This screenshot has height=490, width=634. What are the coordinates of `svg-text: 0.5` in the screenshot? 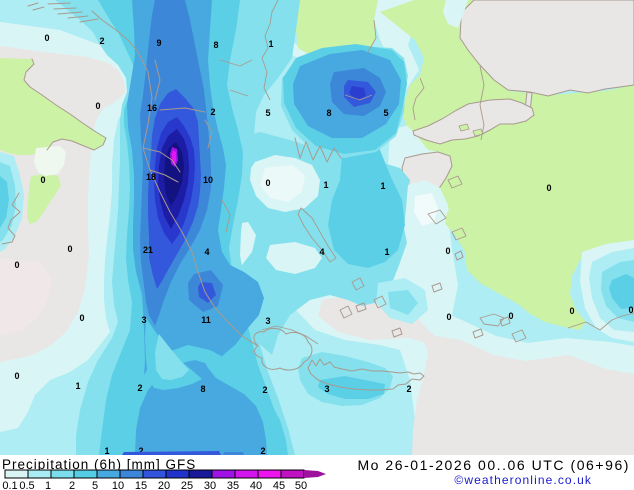 It's located at (26, 485).